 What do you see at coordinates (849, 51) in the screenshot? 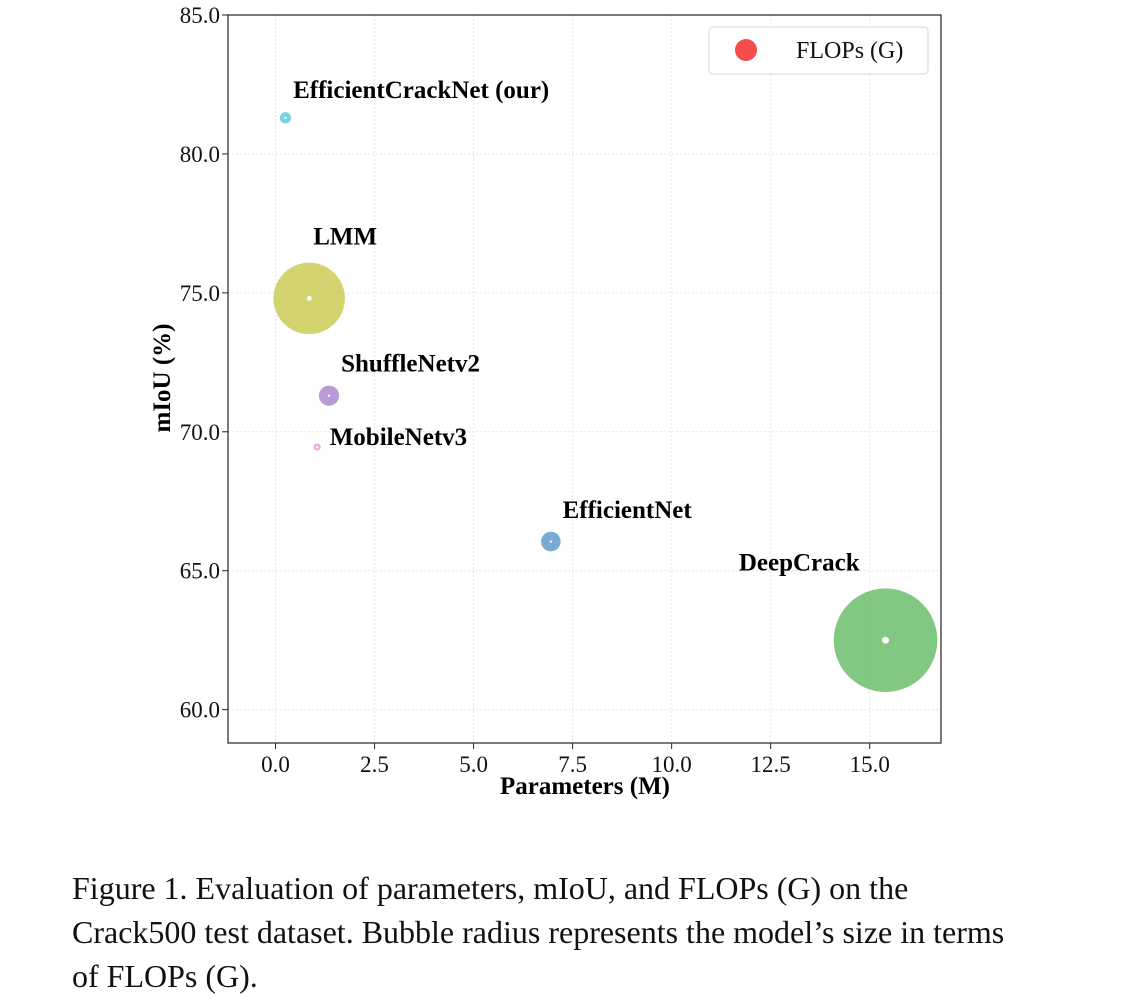
I see `legend-label: FLOPs (G)` at bounding box center [849, 51].